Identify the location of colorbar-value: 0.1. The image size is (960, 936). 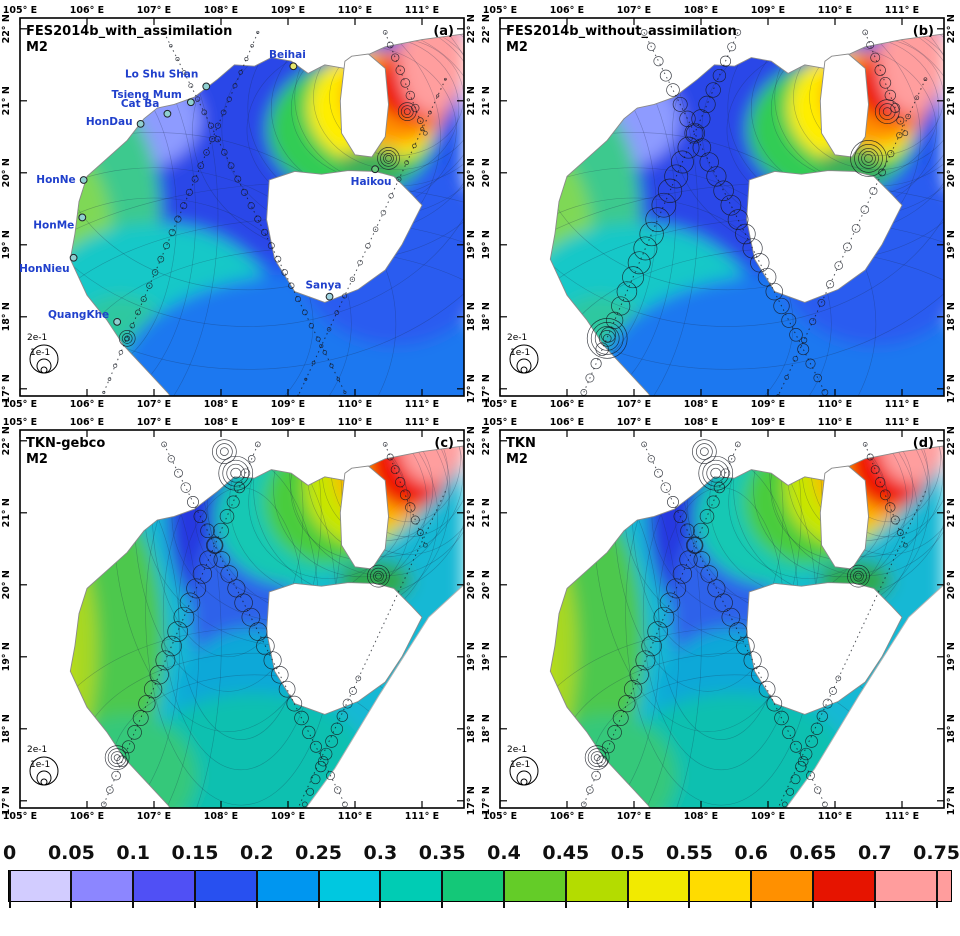
(133, 853).